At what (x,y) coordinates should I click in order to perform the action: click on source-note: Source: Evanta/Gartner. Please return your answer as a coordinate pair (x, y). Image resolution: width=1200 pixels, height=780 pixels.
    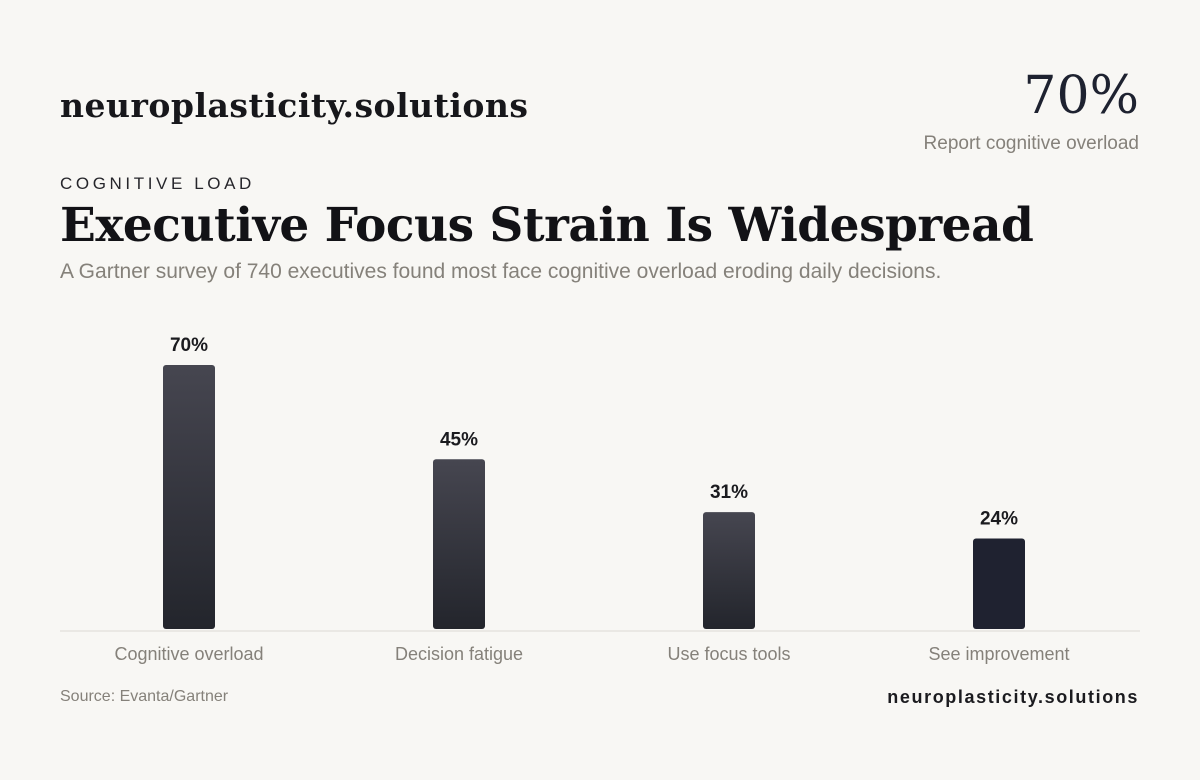
    Looking at the image, I should click on (144, 696).